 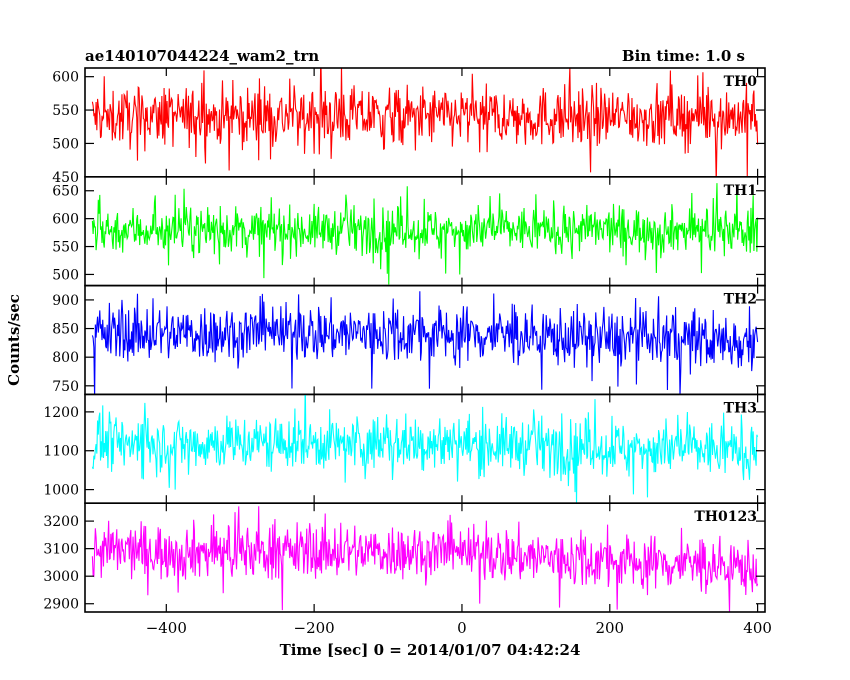 What do you see at coordinates (425, 234) in the screenshot?
I see `series-line-th1` at bounding box center [425, 234].